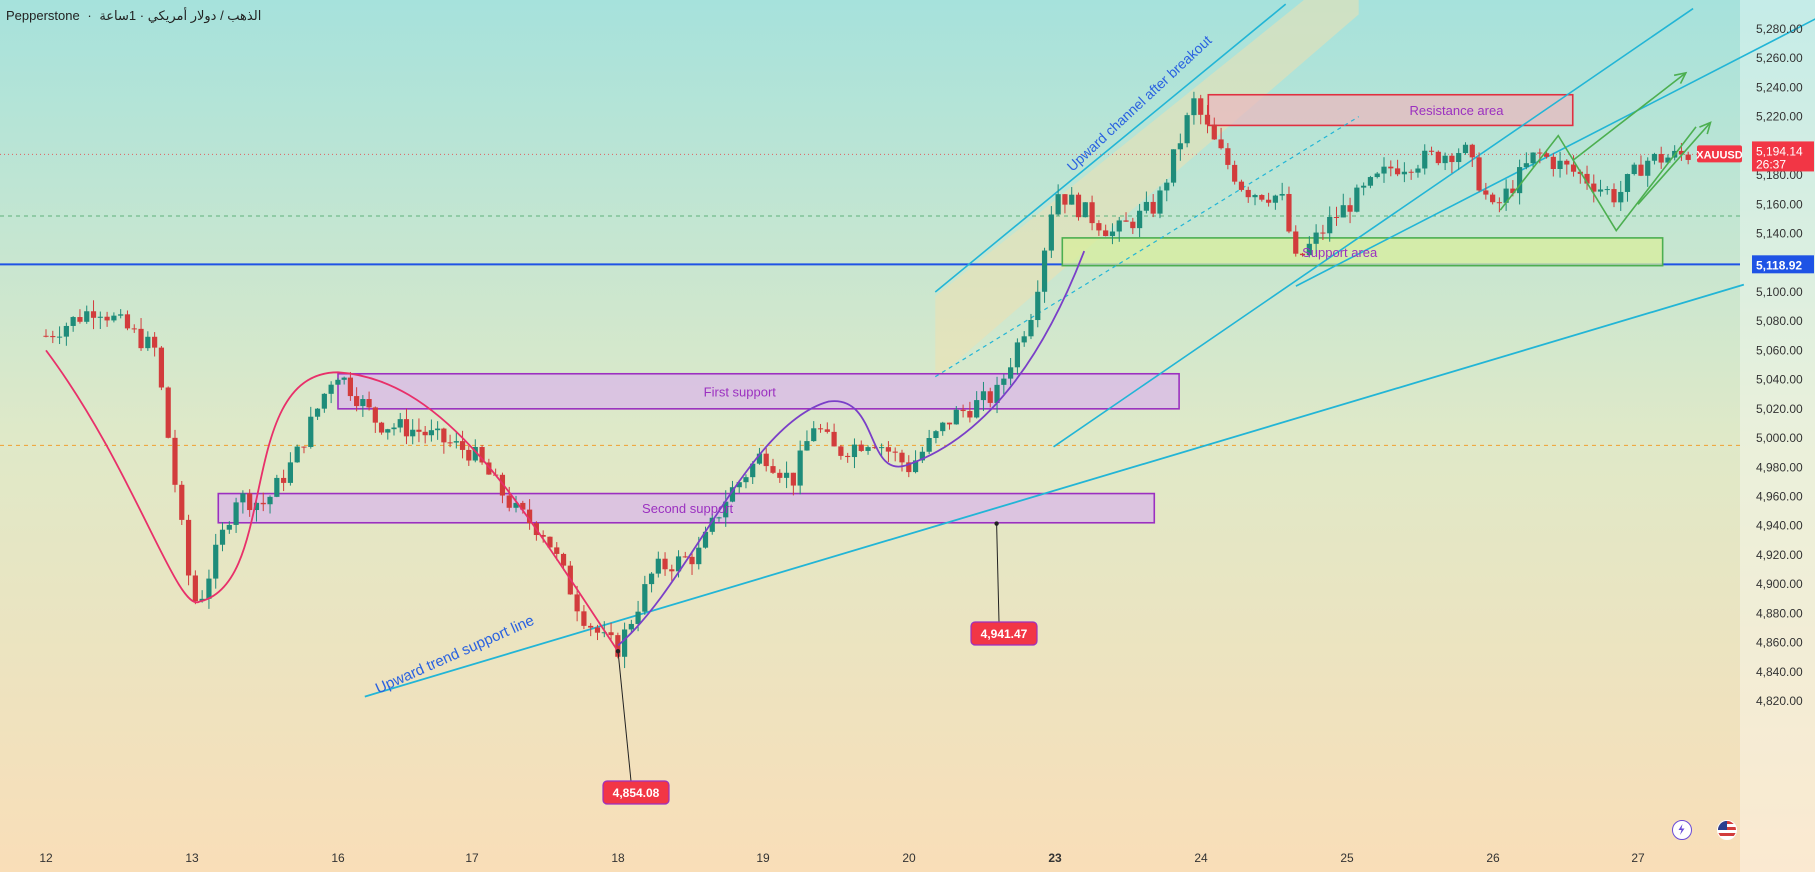 This screenshot has width=1815, height=872. Describe the element at coordinates (851, 448) in the screenshot. I see `purple-wave-curve` at that location.